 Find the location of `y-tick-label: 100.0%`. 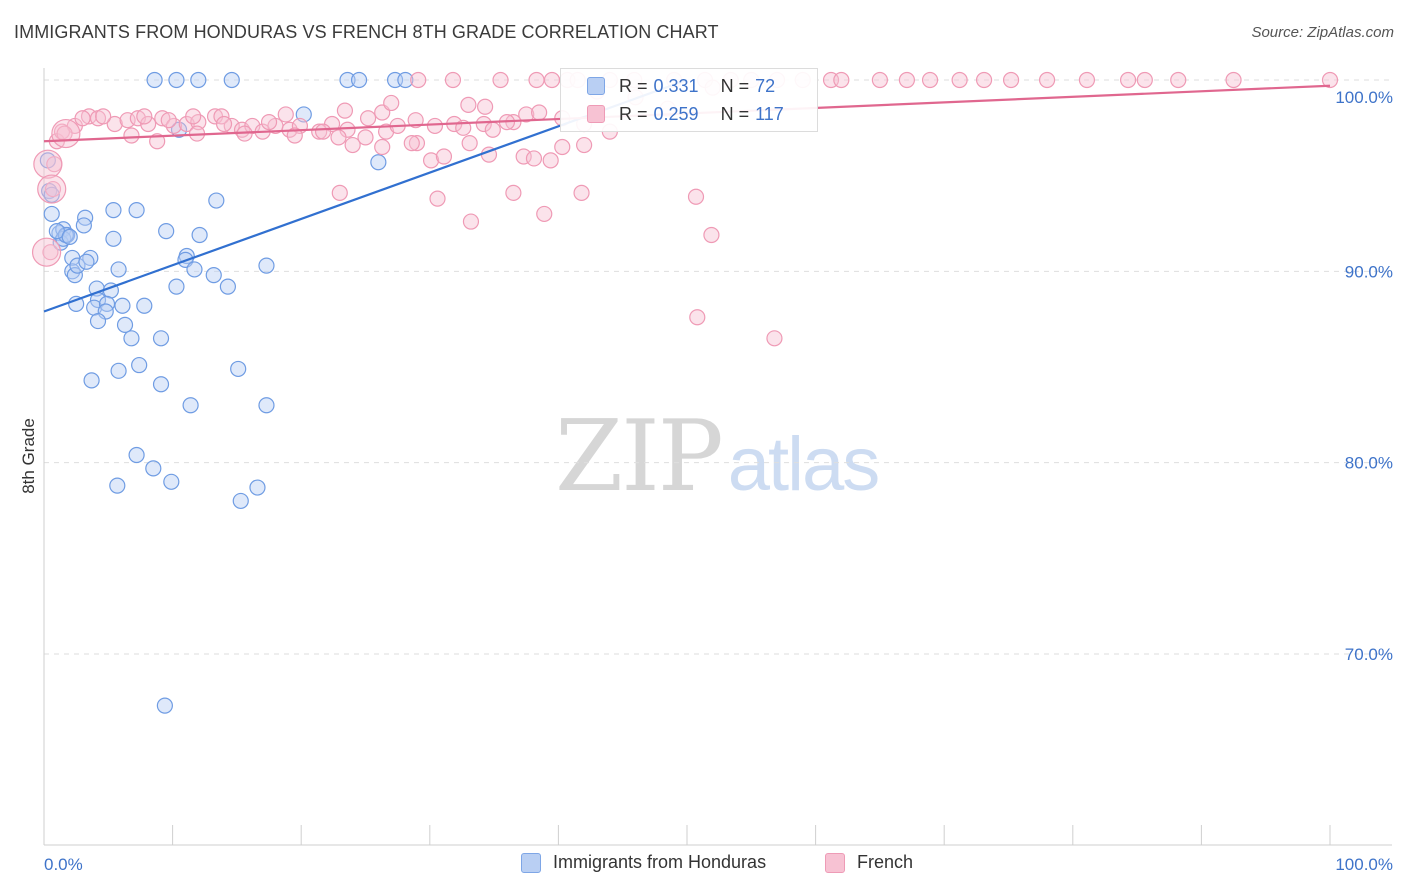

y-tick-label: 100.0% is located at coordinates (1364, 97).